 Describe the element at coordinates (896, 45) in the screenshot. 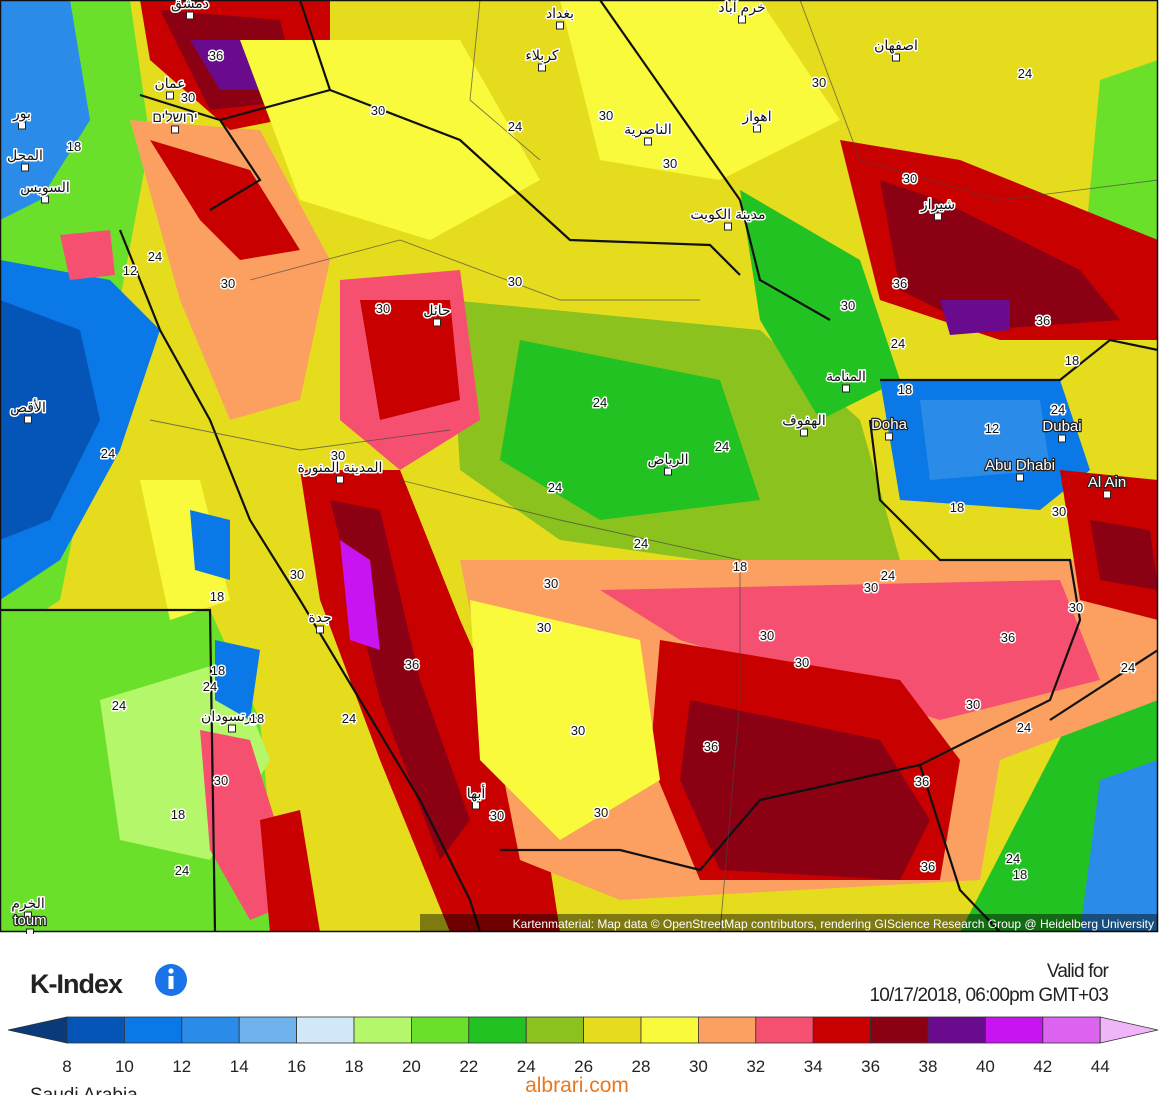

I see `city-label: اصفهان` at that location.